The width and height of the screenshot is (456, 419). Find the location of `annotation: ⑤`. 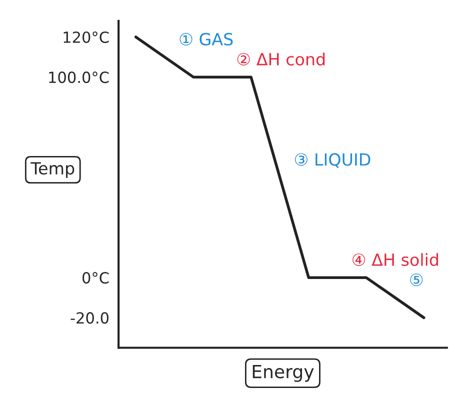

annotation: ⑤ is located at coordinates (416, 280).